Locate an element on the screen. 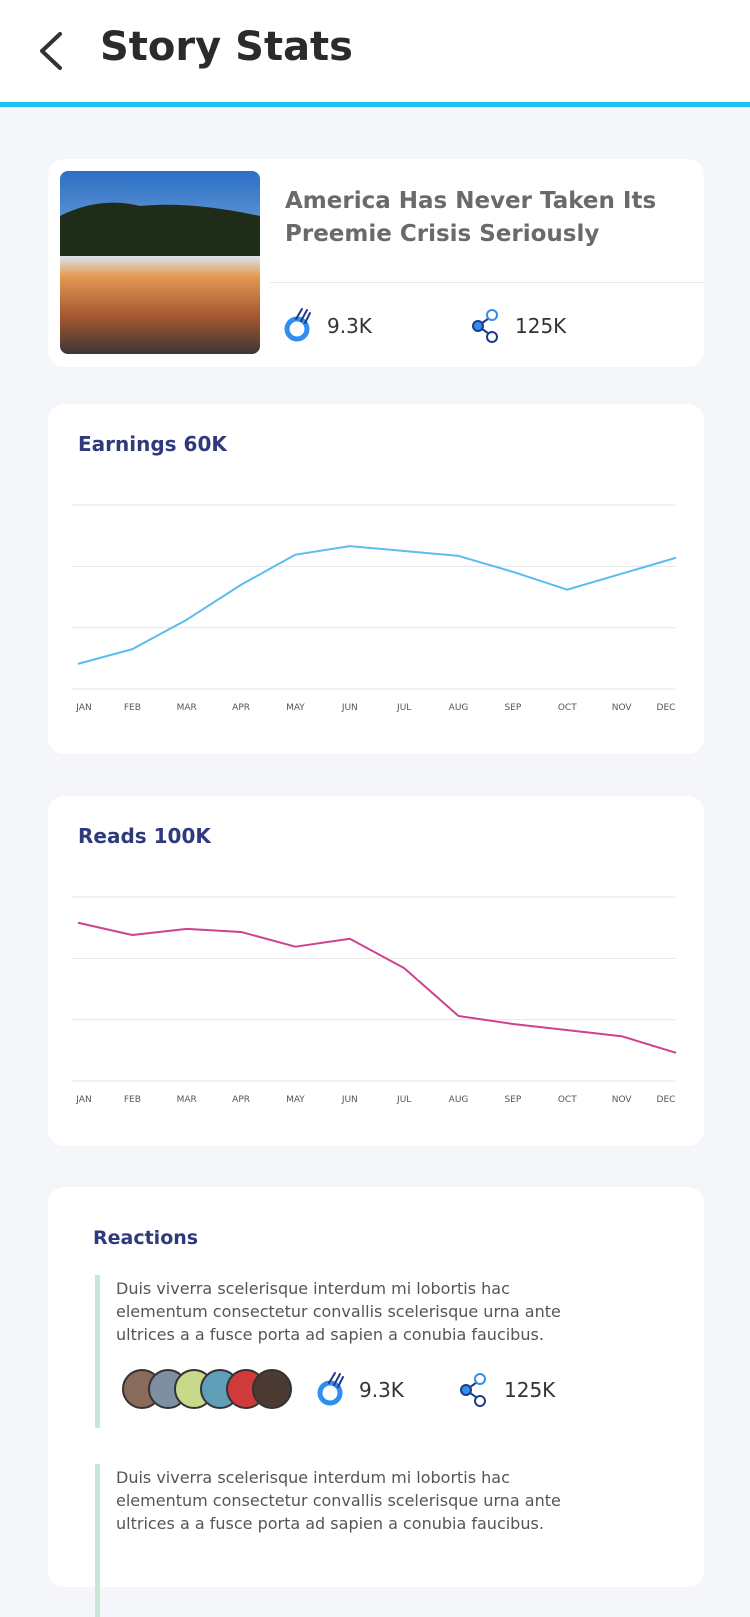  story-likes: 9.3K is located at coordinates (349, 326).